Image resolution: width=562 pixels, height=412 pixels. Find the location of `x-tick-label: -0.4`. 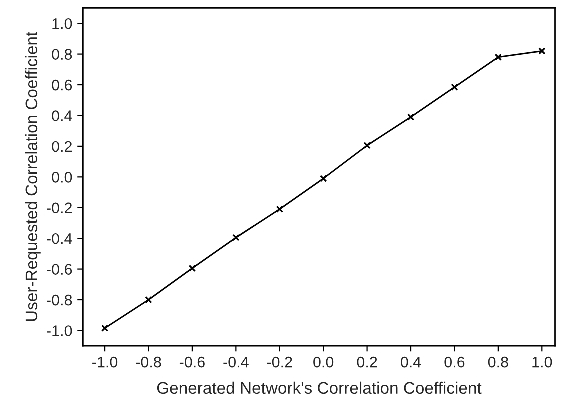

x-tick-label: -0.4 is located at coordinates (236, 362).